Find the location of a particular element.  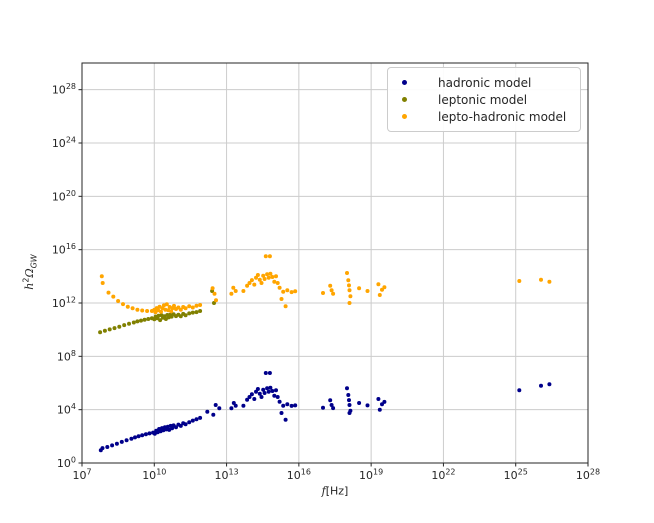

y-axis-label: h2ΩGW is located at coordinates (30, 271).